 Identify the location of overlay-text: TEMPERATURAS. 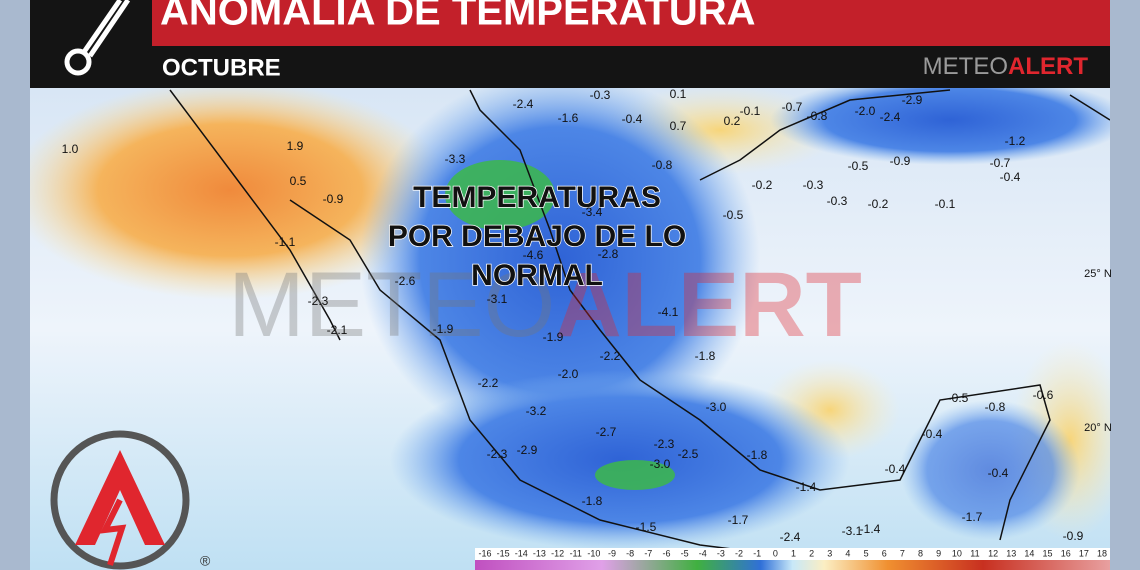
(537, 197).